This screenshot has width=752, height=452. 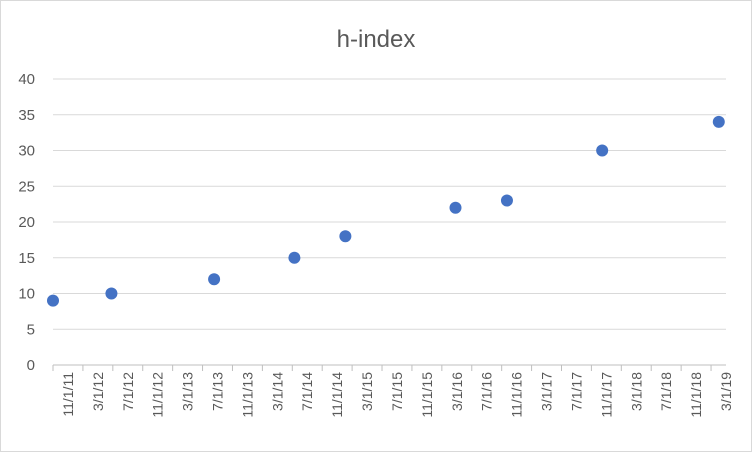 What do you see at coordinates (457, 391) in the screenshot?
I see `x-tick-label: 3/1/16` at bounding box center [457, 391].